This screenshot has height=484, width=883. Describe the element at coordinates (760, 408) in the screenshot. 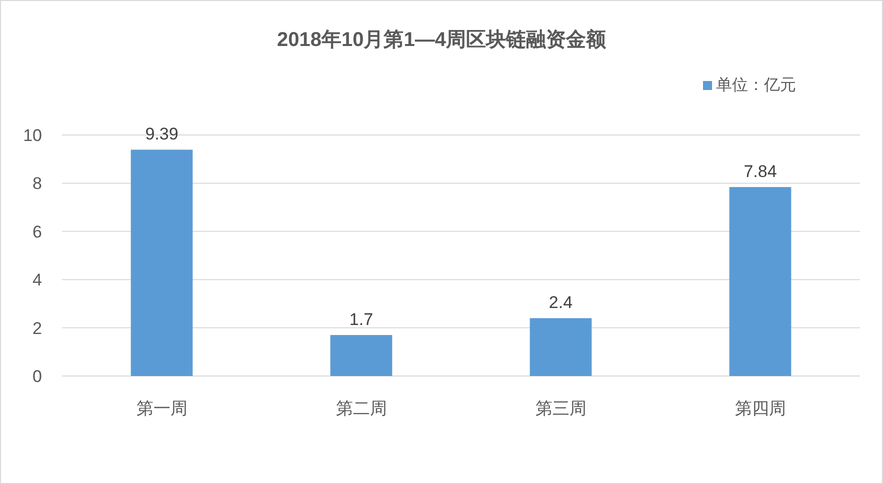

I see `x-tick-label: 第四周` at that location.